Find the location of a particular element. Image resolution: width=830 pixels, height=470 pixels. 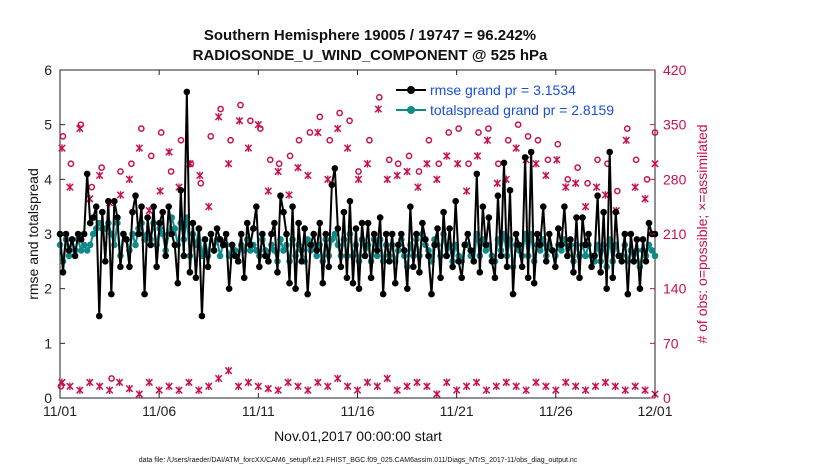

y-right-tick-label: 210 is located at coordinates (675, 234).